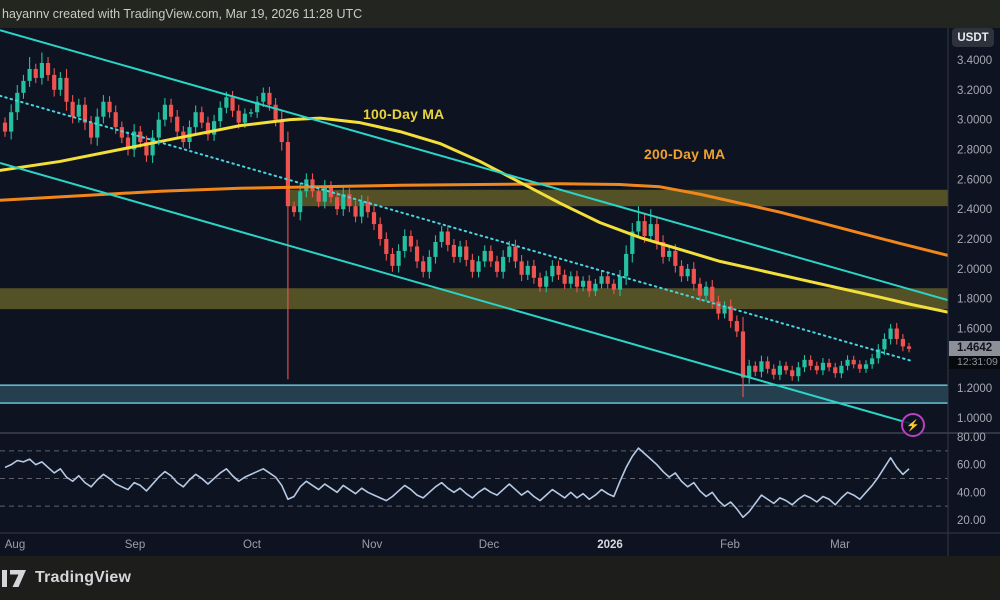 Image resolution: width=1000 pixels, height=600 pixels. Describe the element at coordinates (427, 545) in the screenshot. I see `time-axis: Aug Sep Oct Nov Dec 2026 Feb Mar` at that location.